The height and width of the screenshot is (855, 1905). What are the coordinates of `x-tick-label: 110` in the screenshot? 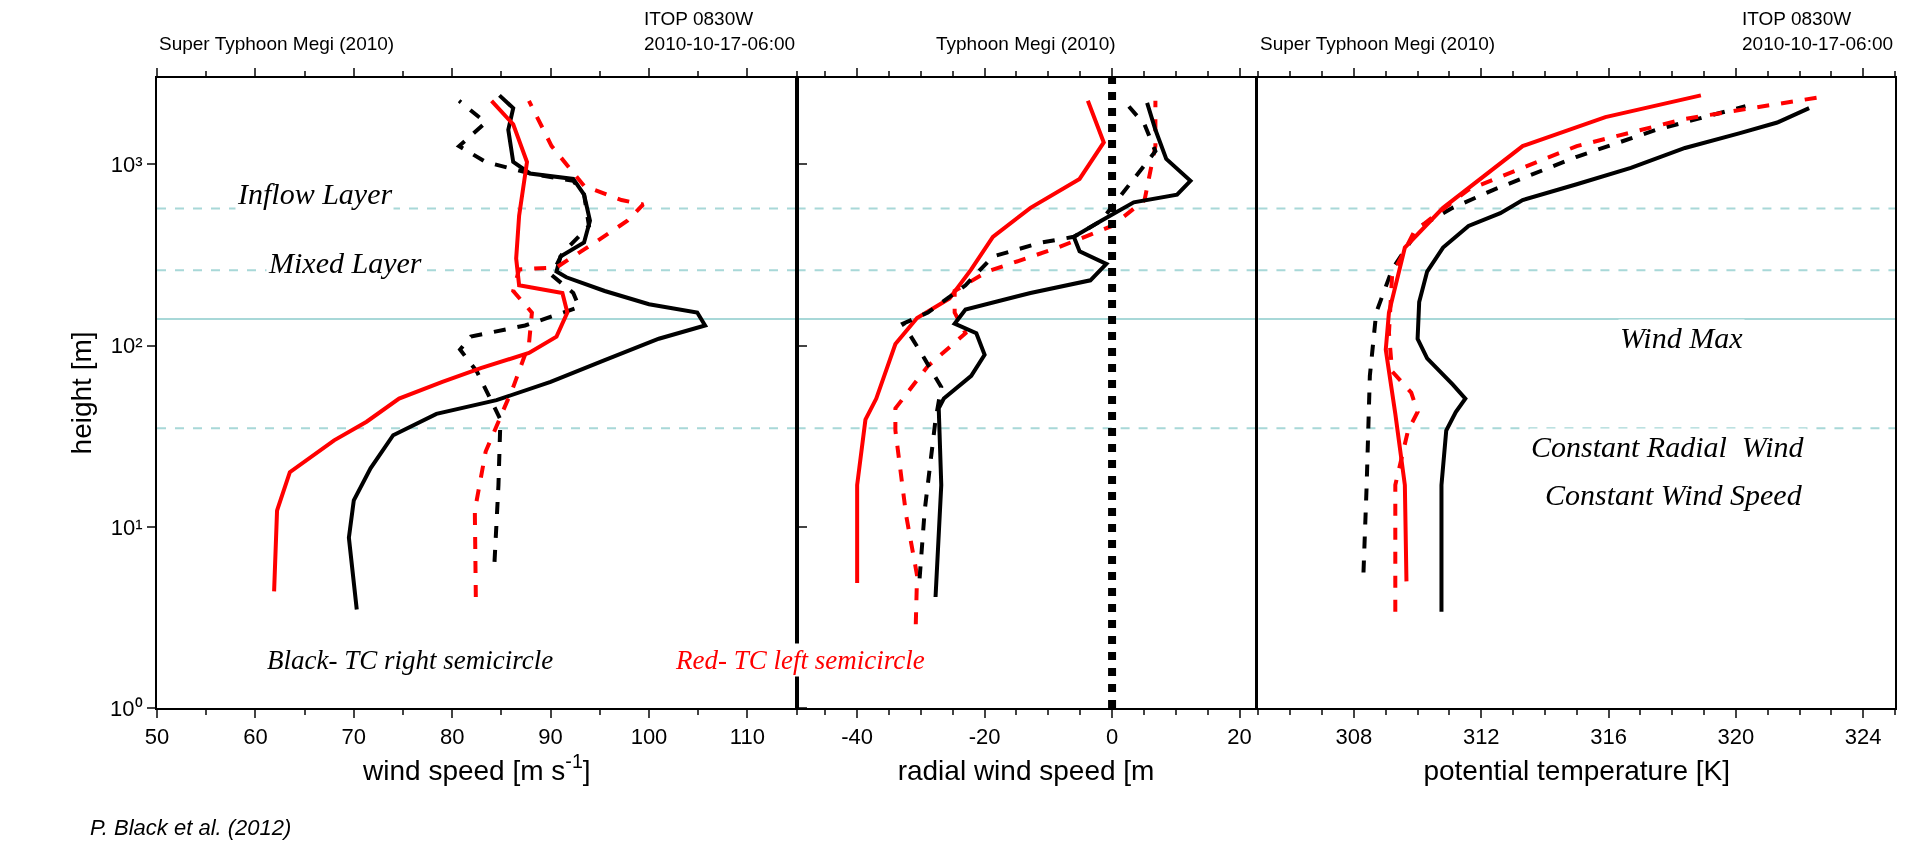 It's located at (747, 737).